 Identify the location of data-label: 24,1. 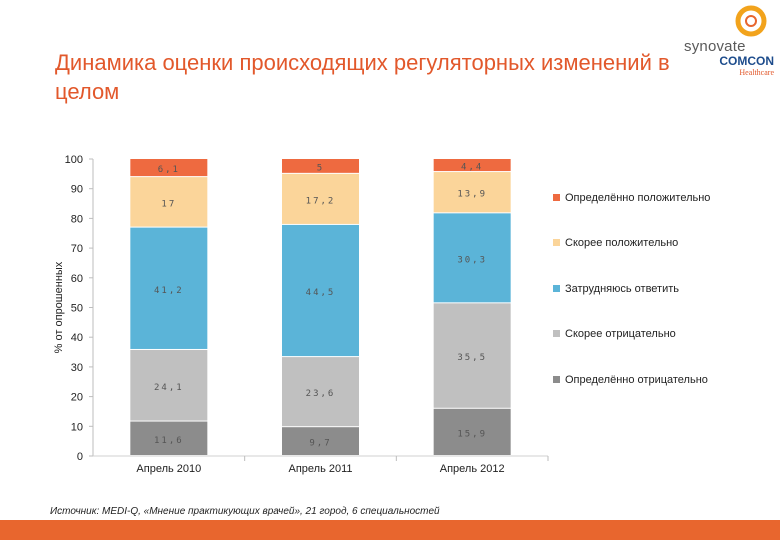
(169, 388).